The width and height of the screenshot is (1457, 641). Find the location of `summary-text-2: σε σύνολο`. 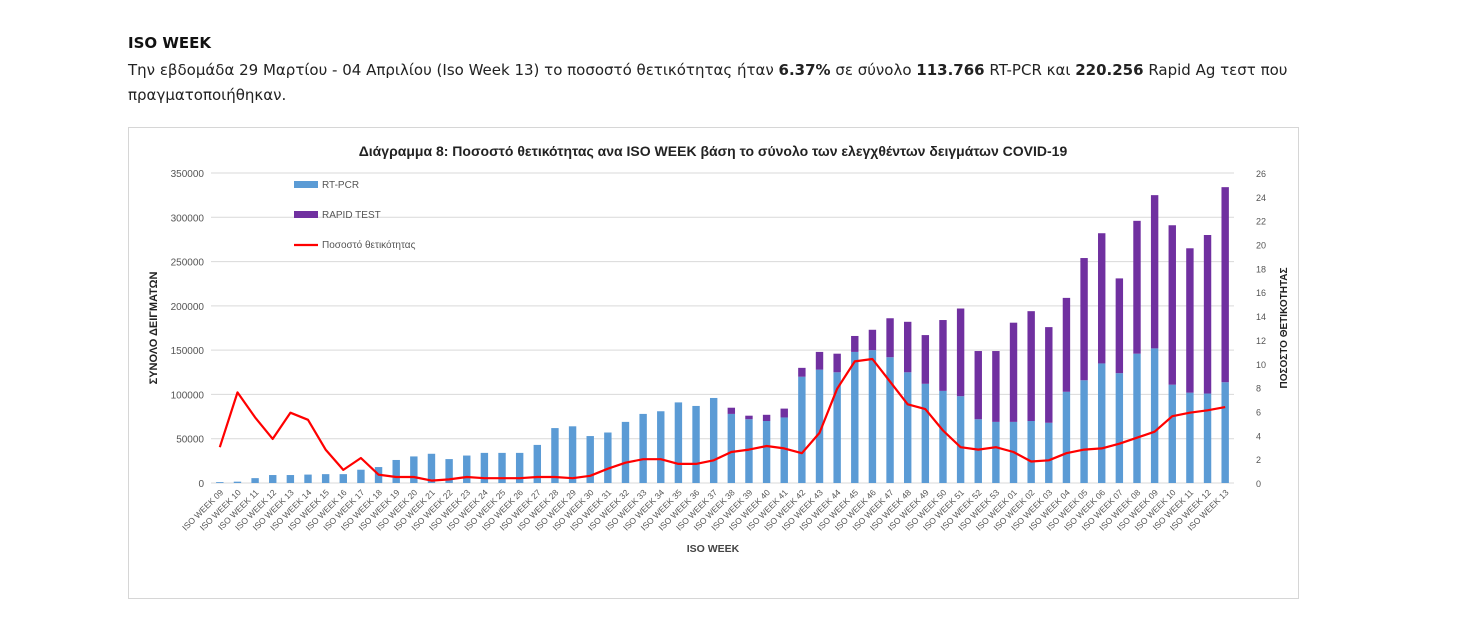

summary-text-2: σε σύνολο is located at coordinates (873, 70).